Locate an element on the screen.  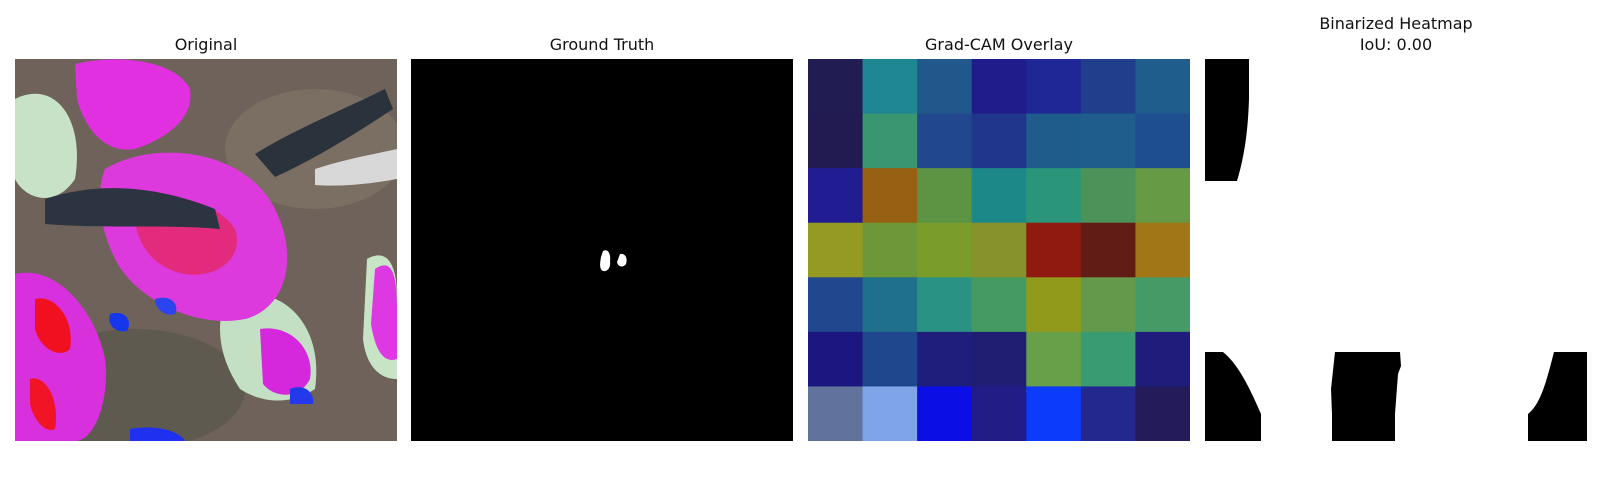
gradcam-cell-r5-c3 is located at coordinates (999, 359).